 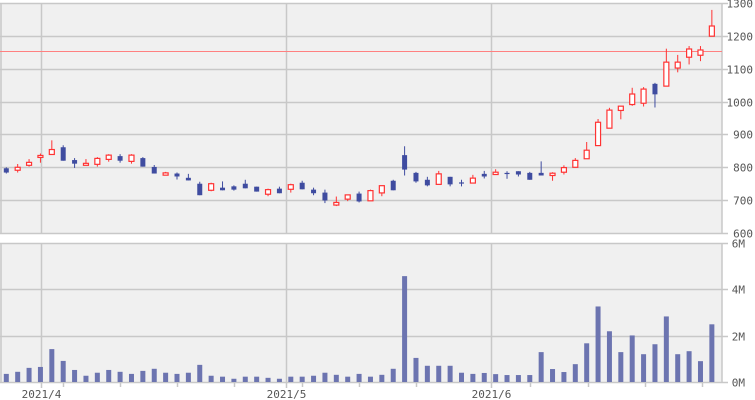 I want to click on volume-tick-label: 2M, so click(x=739, y=337).